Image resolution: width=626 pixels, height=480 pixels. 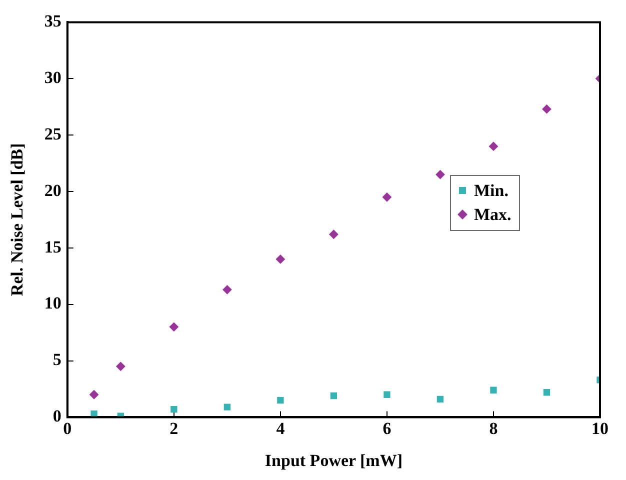 What do you see at coordinates (53, 78) in the screenshot?
I see `y-tick-label: 30` at bounding box center [53, 78].